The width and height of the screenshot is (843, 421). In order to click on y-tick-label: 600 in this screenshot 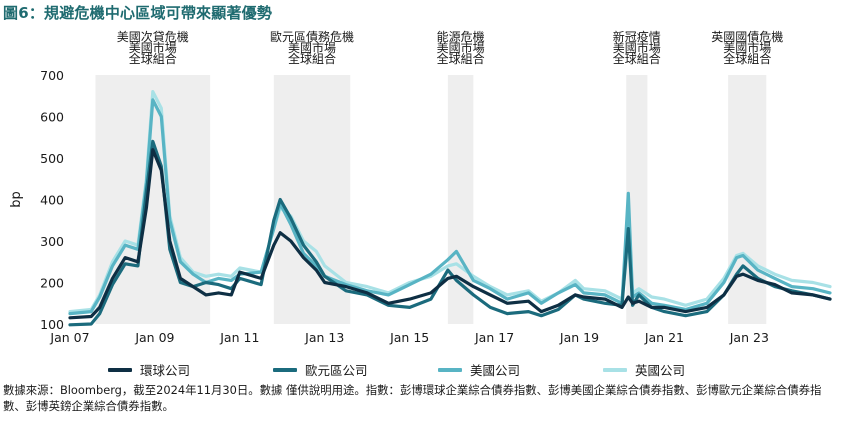, I will do `click(52, 117)`.